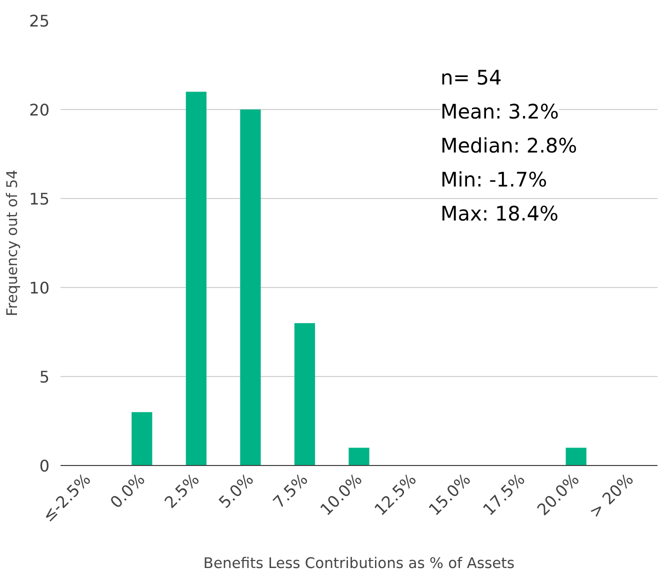 The width and height of the screenshot is (667, 575). Describe the element at coordinates (494, 180) in the screenshot. I see `annotation: Min: -1.7%` at that location.